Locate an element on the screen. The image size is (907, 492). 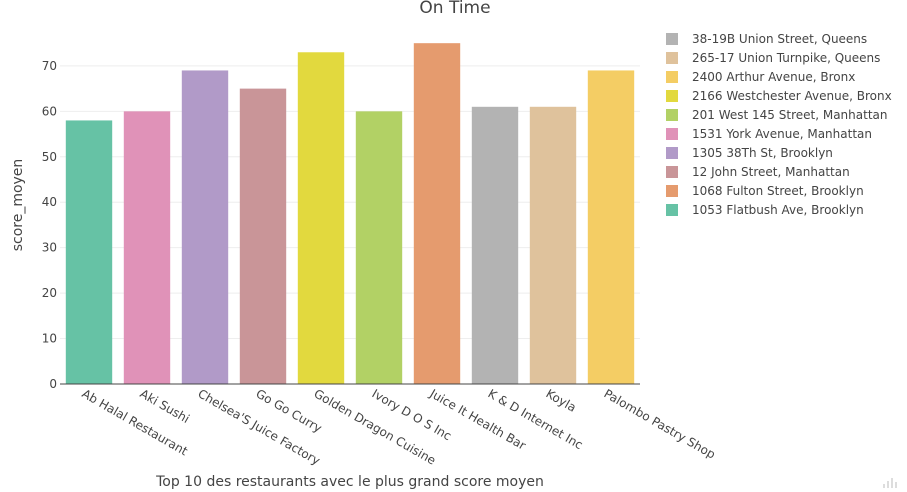
legend-label: 38-19B Union Street, Queens is located at coordinates (779, 39).